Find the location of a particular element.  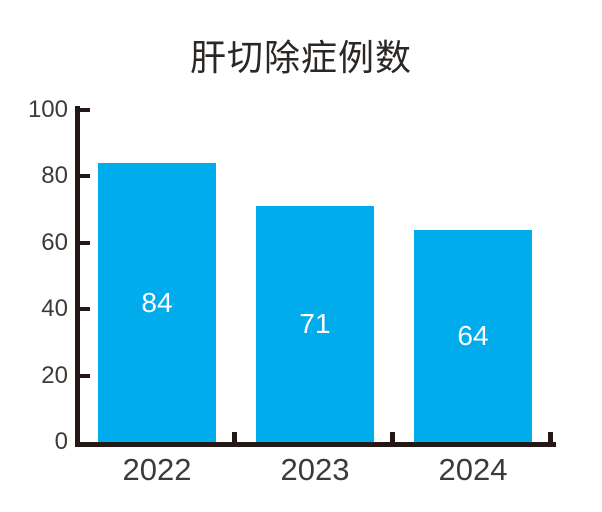

bar: 84 is located at coordinates (157, 302).